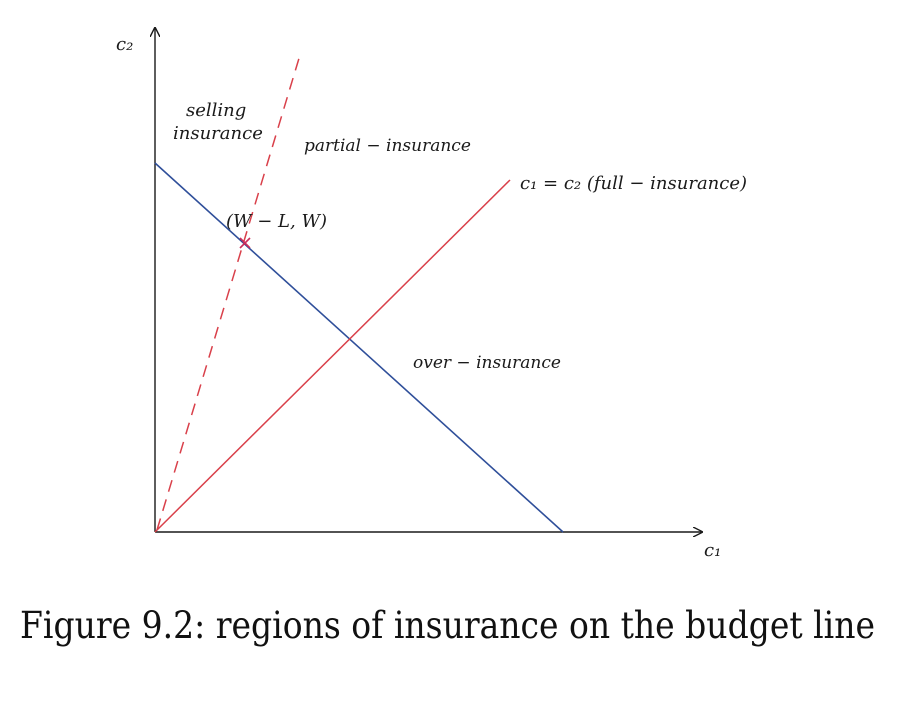 This screenshot has height=702, width=898. I want to click on endowment-point-label: (W − L, W), so click(276, 221).